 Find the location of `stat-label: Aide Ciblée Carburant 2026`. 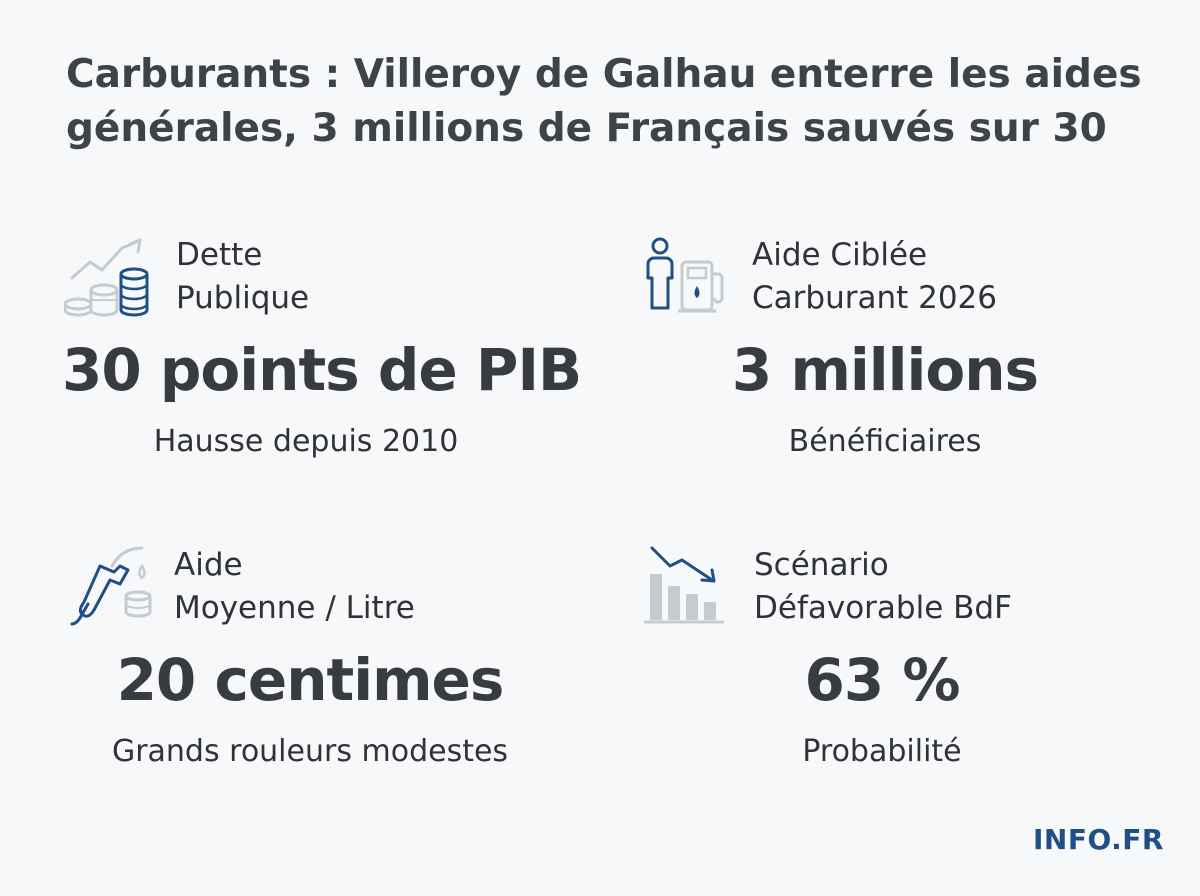

stat-label: Aide Ciblée Carburant 2026 is located at coordinates (952, 277).